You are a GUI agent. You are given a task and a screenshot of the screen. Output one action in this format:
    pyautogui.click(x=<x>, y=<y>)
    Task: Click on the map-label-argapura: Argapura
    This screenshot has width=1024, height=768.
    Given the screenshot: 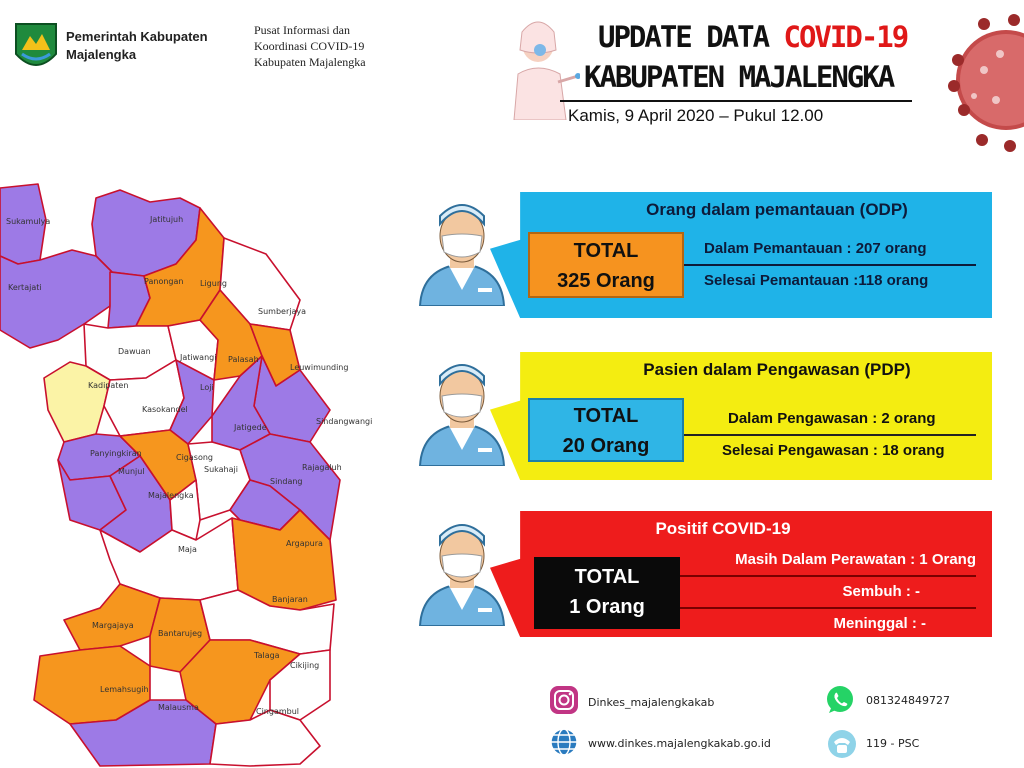 What is the action you would take?
    pyautogui.click(x=304, y=543)
    